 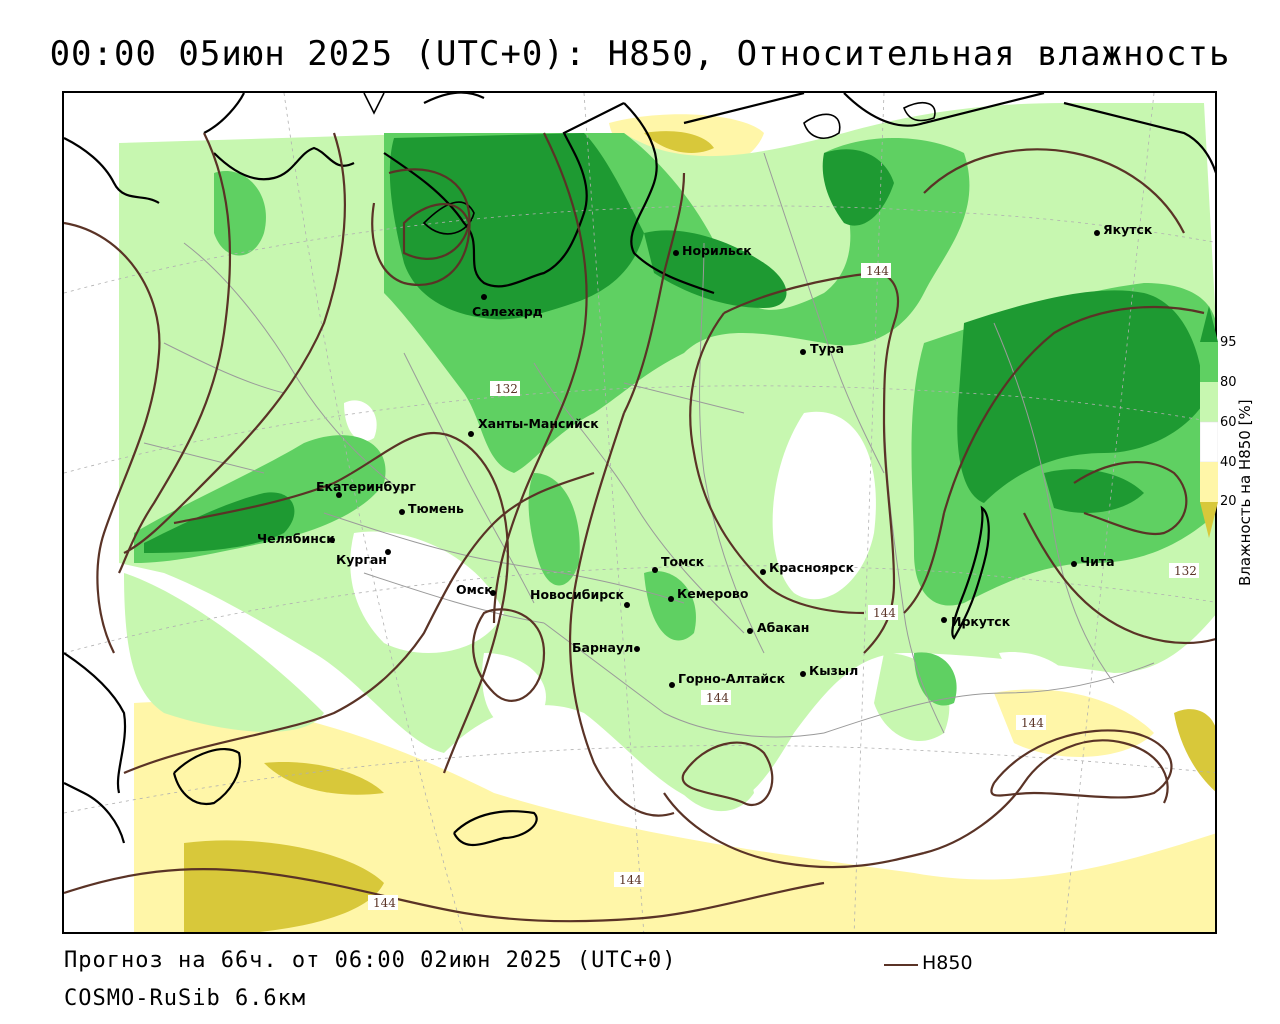 I want to click on city-label: Кемерово, so click(x=713, y=593).